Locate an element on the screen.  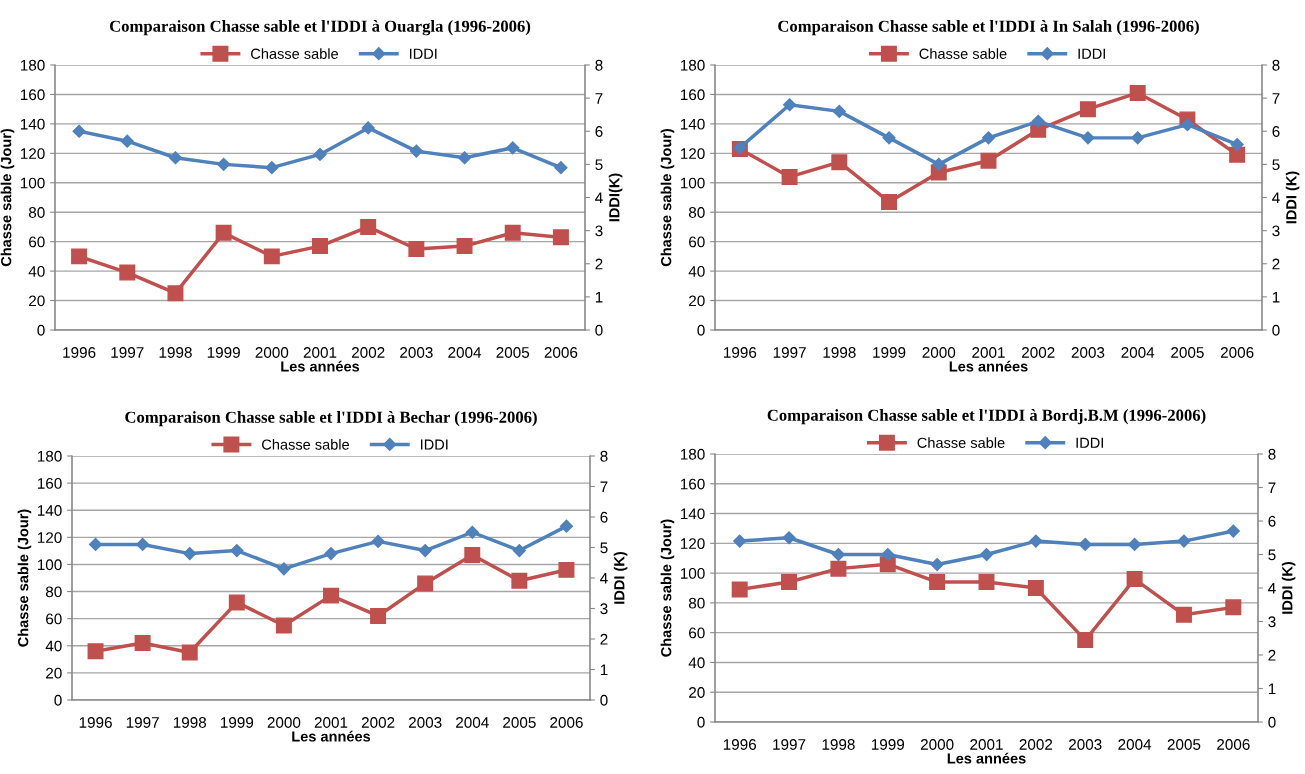
y2-tick-label: 5 is located at coordinates (604, 548).